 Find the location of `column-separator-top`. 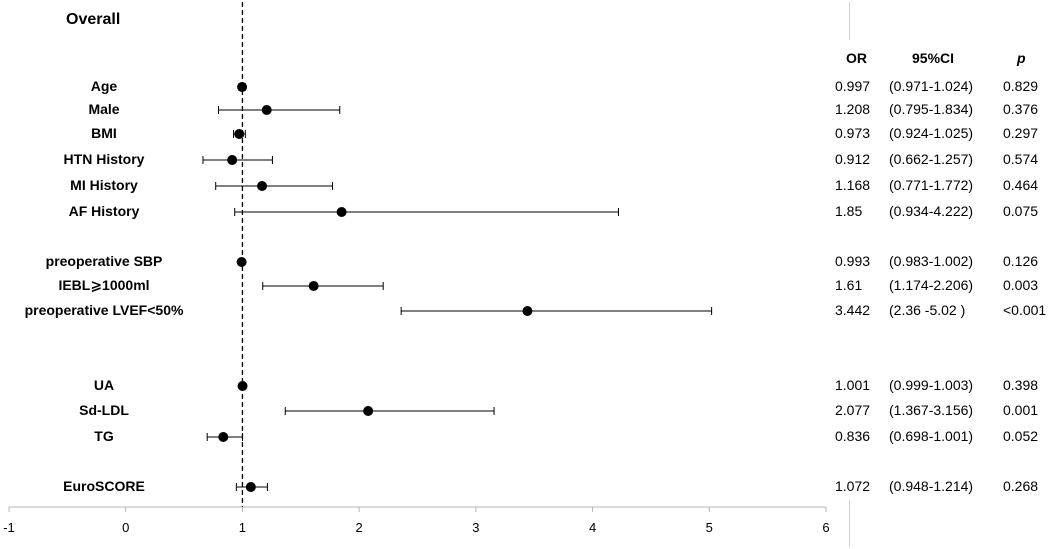

column-separator-top is located at coordinates (849, 21).